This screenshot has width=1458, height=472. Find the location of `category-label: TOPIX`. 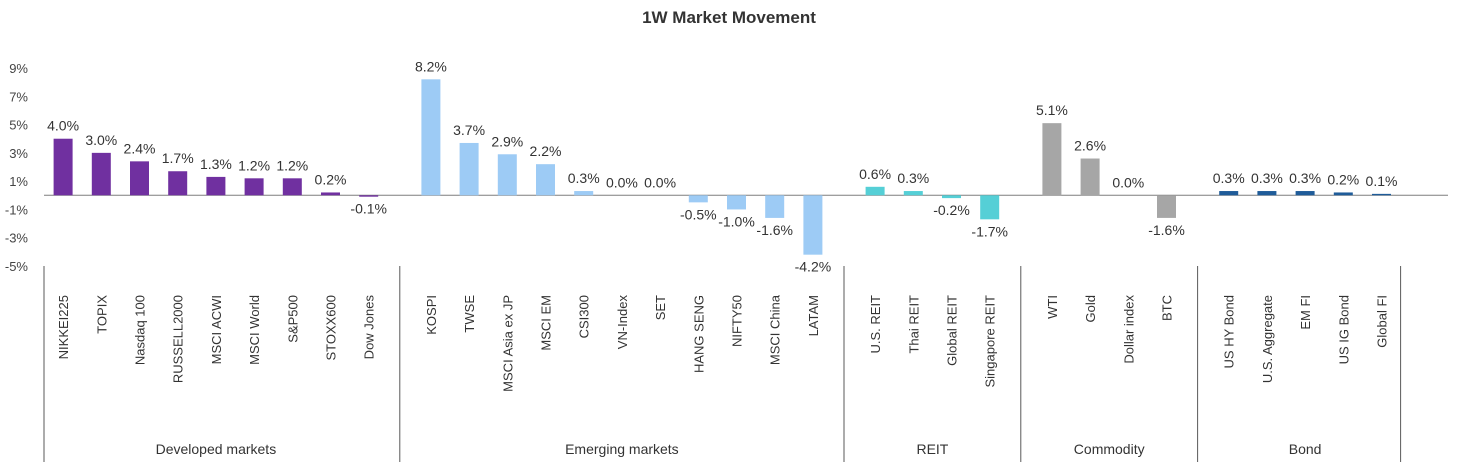

category-label: TOPIX is located at coordinates (101, 314).